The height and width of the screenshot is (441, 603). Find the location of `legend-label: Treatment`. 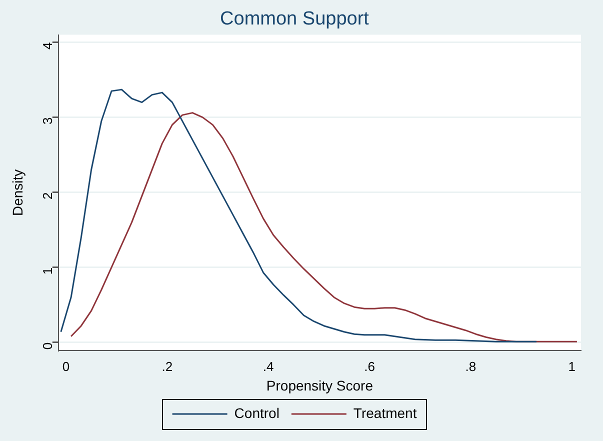

legend-label: Treatment is located at coordinates (385, 412).